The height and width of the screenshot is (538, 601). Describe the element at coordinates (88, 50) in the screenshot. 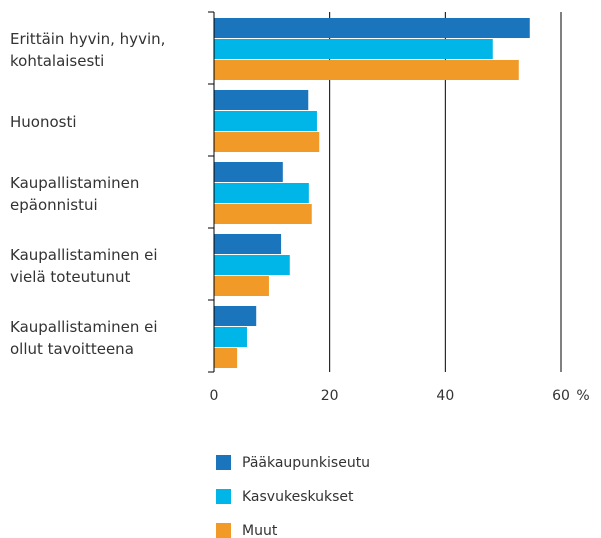

I see `y-tick-label: Erittäin hyvin, hyvin, kohtalaisesti` at that location.